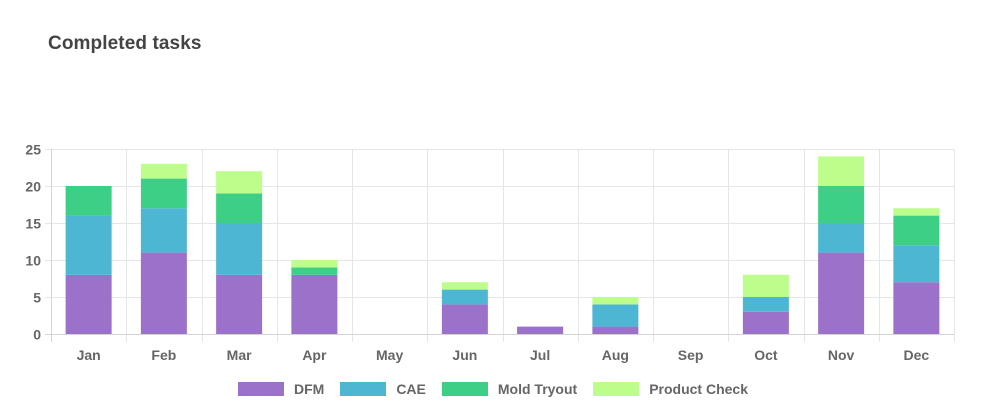  I want to click on bar-product-check-jun, so click(464, 286).